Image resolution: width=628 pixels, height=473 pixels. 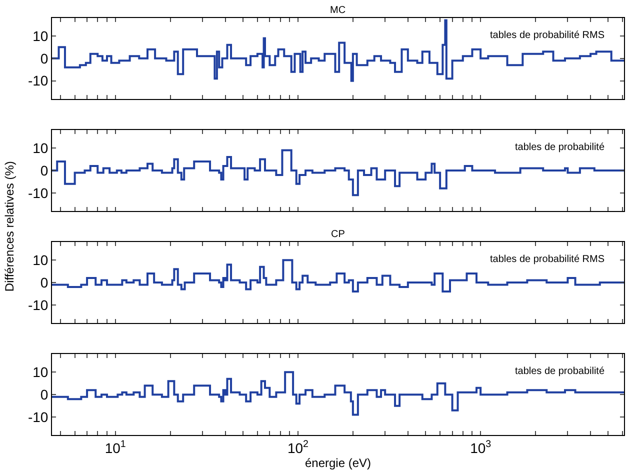 I want to click on chart-title: CP, so click(x=338, y=234).